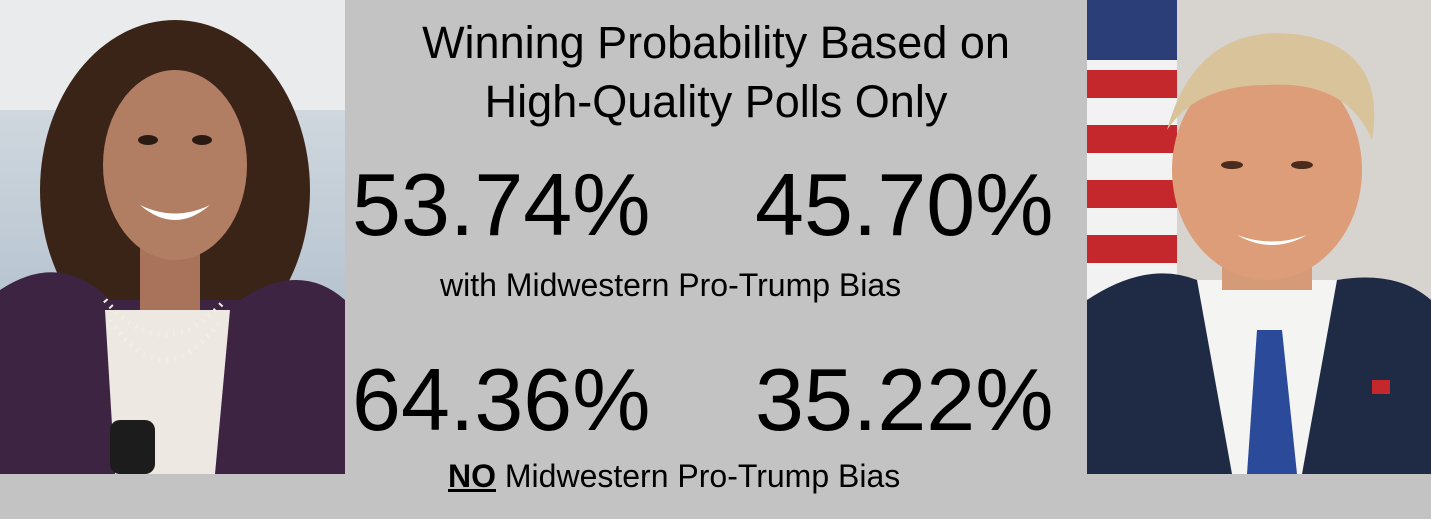 Image resolution: width=1431 pixels, height=519 pixels. I want to click on flag-pin-icon, so click(1381, 387).